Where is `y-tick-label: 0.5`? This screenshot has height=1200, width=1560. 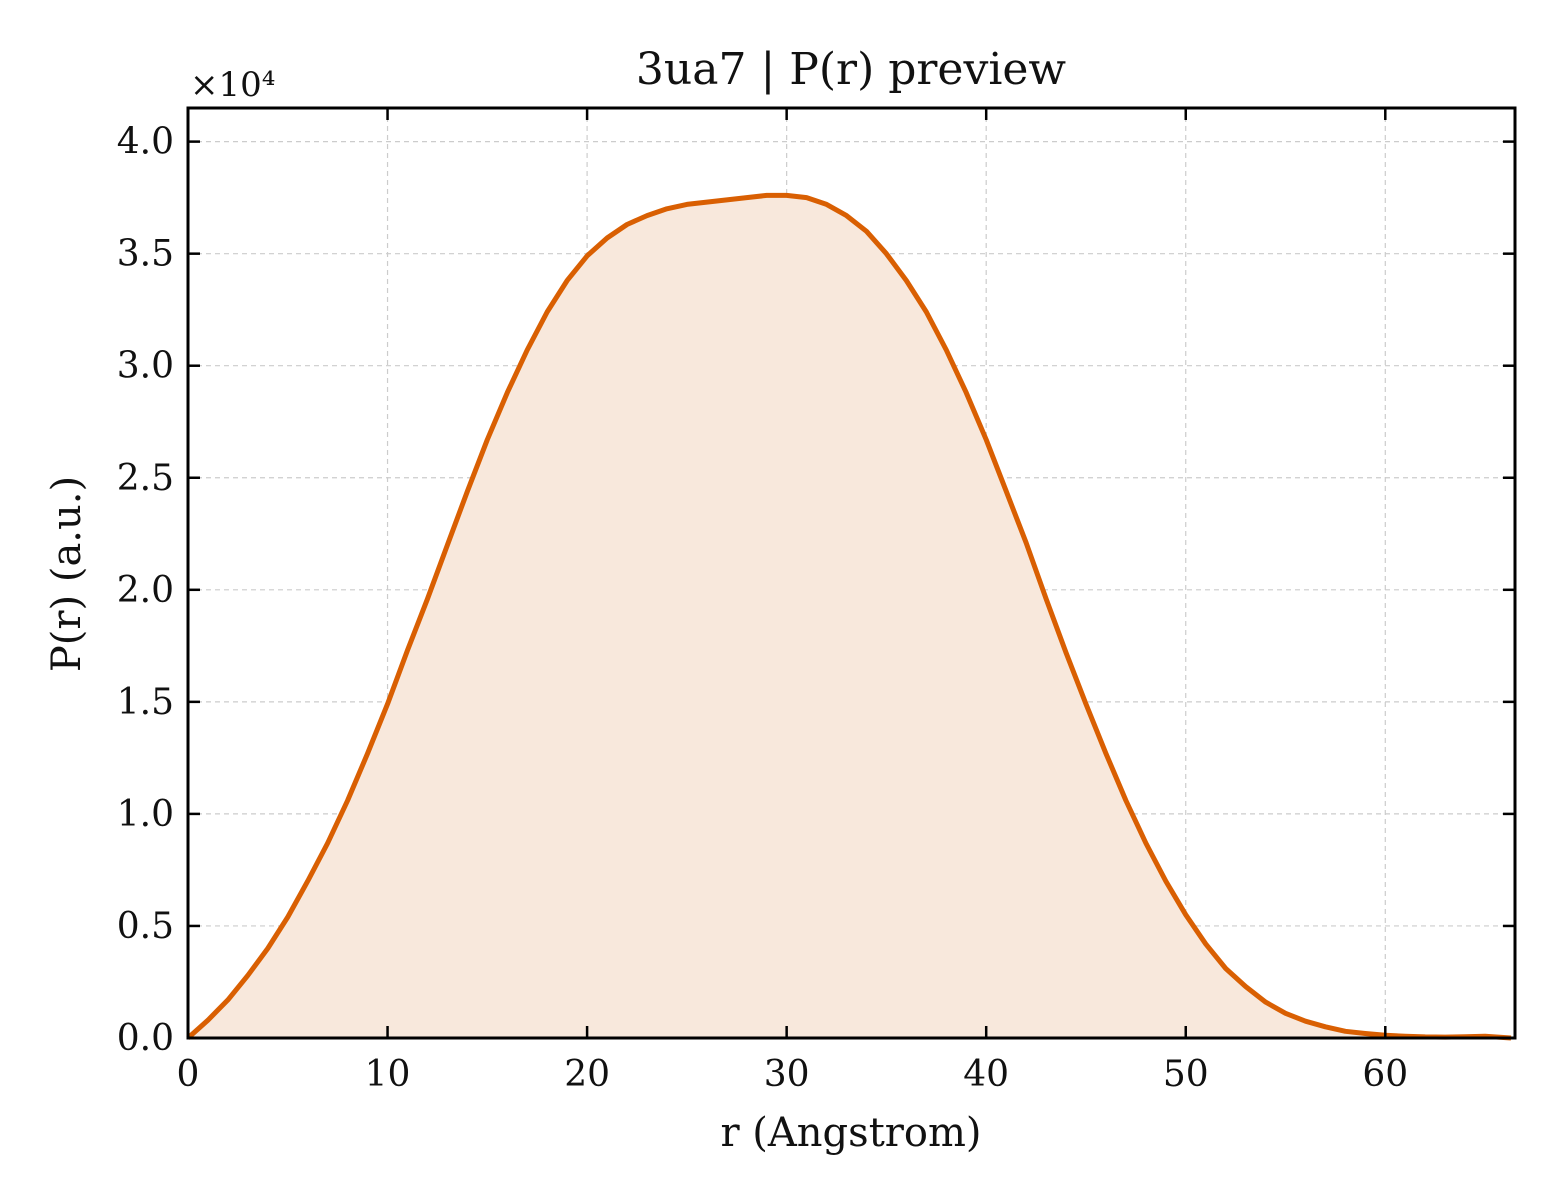 y-tick-label: 0.5 is located at coordinates (145, 926).